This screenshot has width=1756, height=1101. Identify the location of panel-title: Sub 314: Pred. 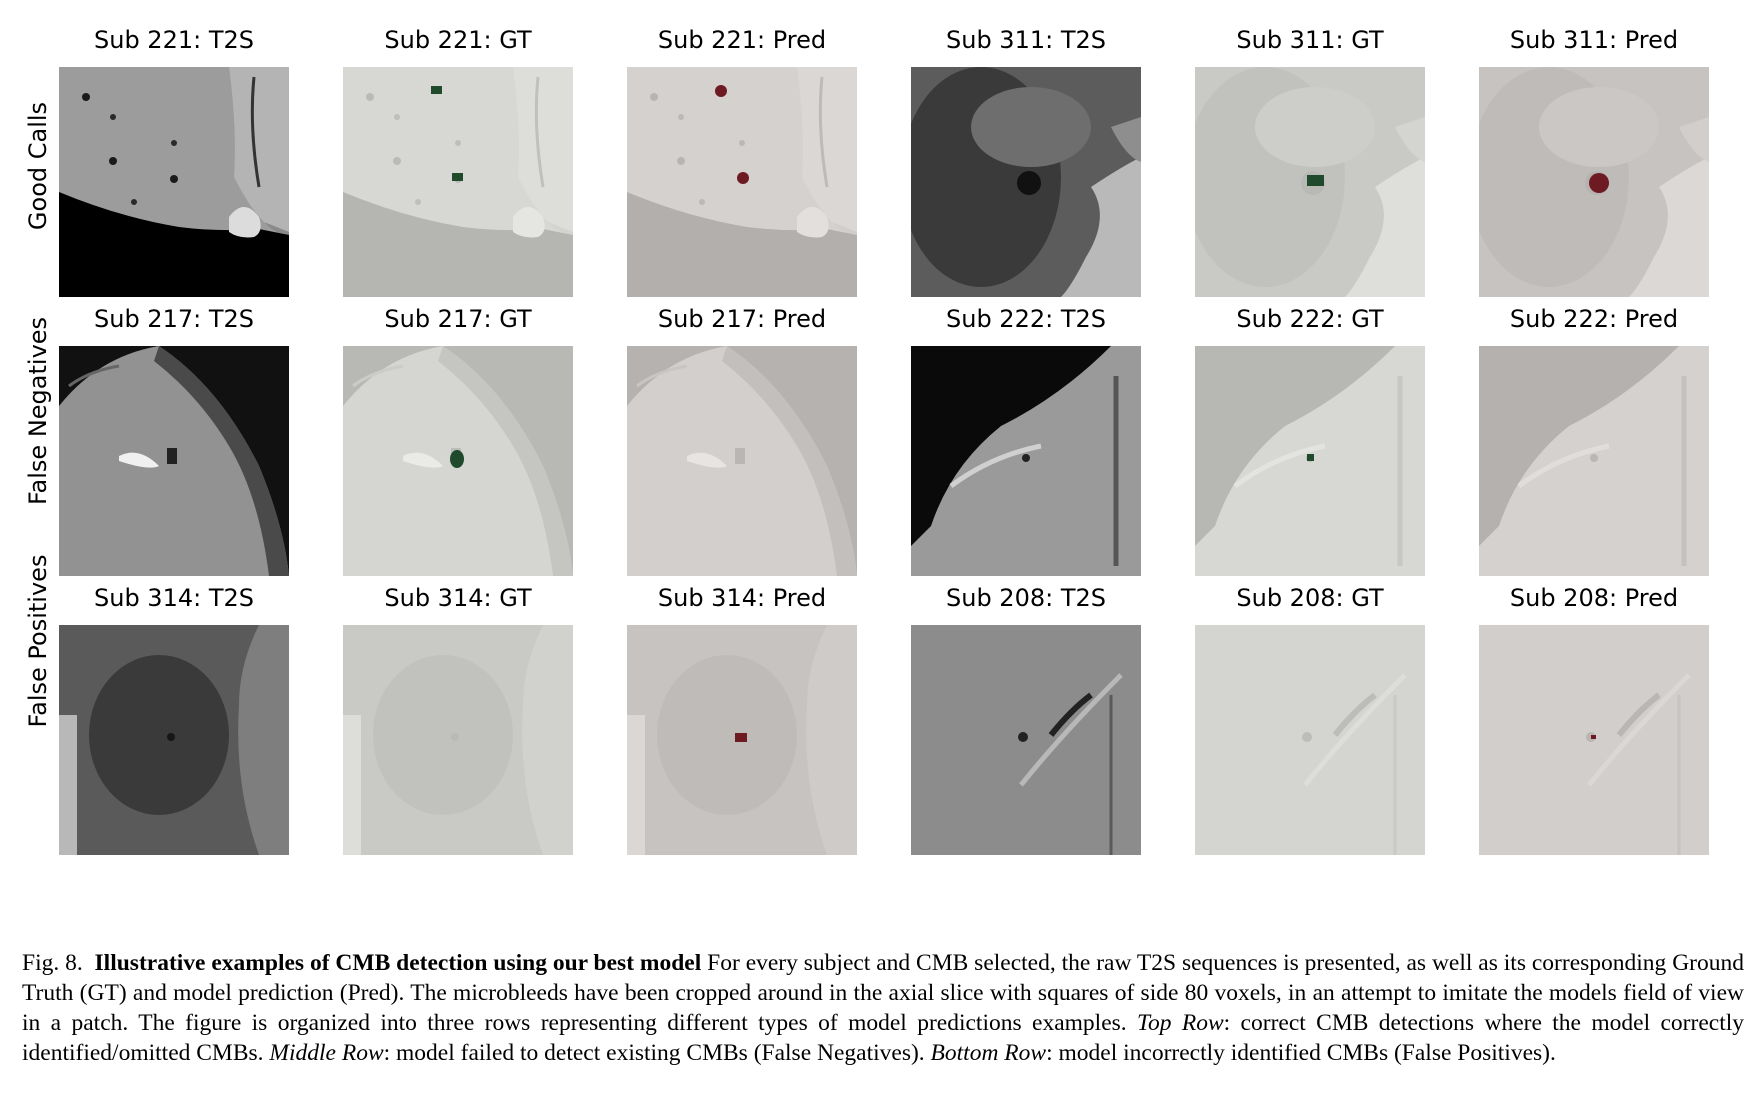
(742, 598).